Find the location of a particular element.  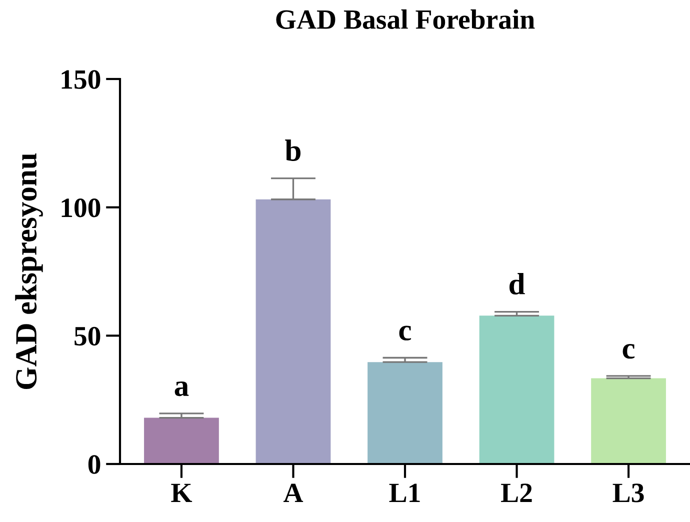

y-tick-label: 100 is located at coordinates (81, 208).